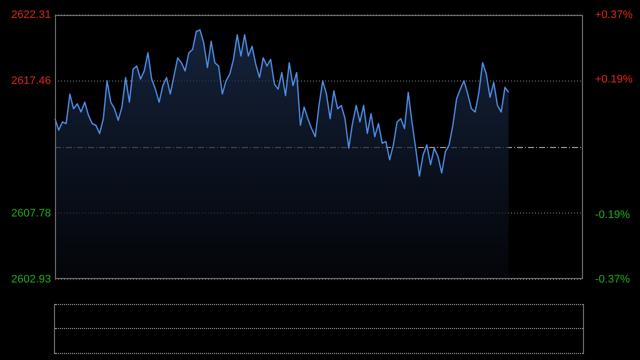 This screenshot has width=640, height=360. I want to click on y2-tick-label: -0.19%, so click(612, 215).